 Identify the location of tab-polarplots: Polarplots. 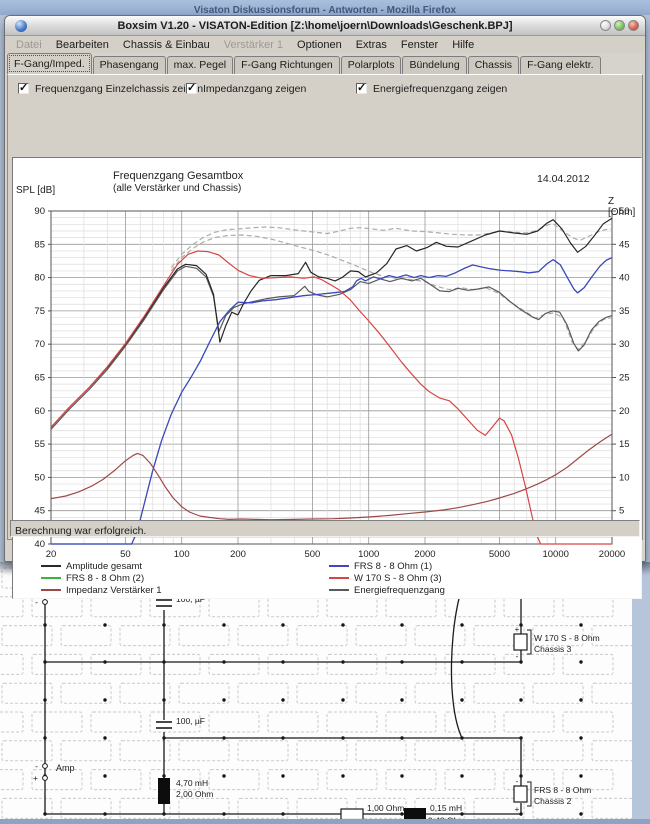
(371, 65).